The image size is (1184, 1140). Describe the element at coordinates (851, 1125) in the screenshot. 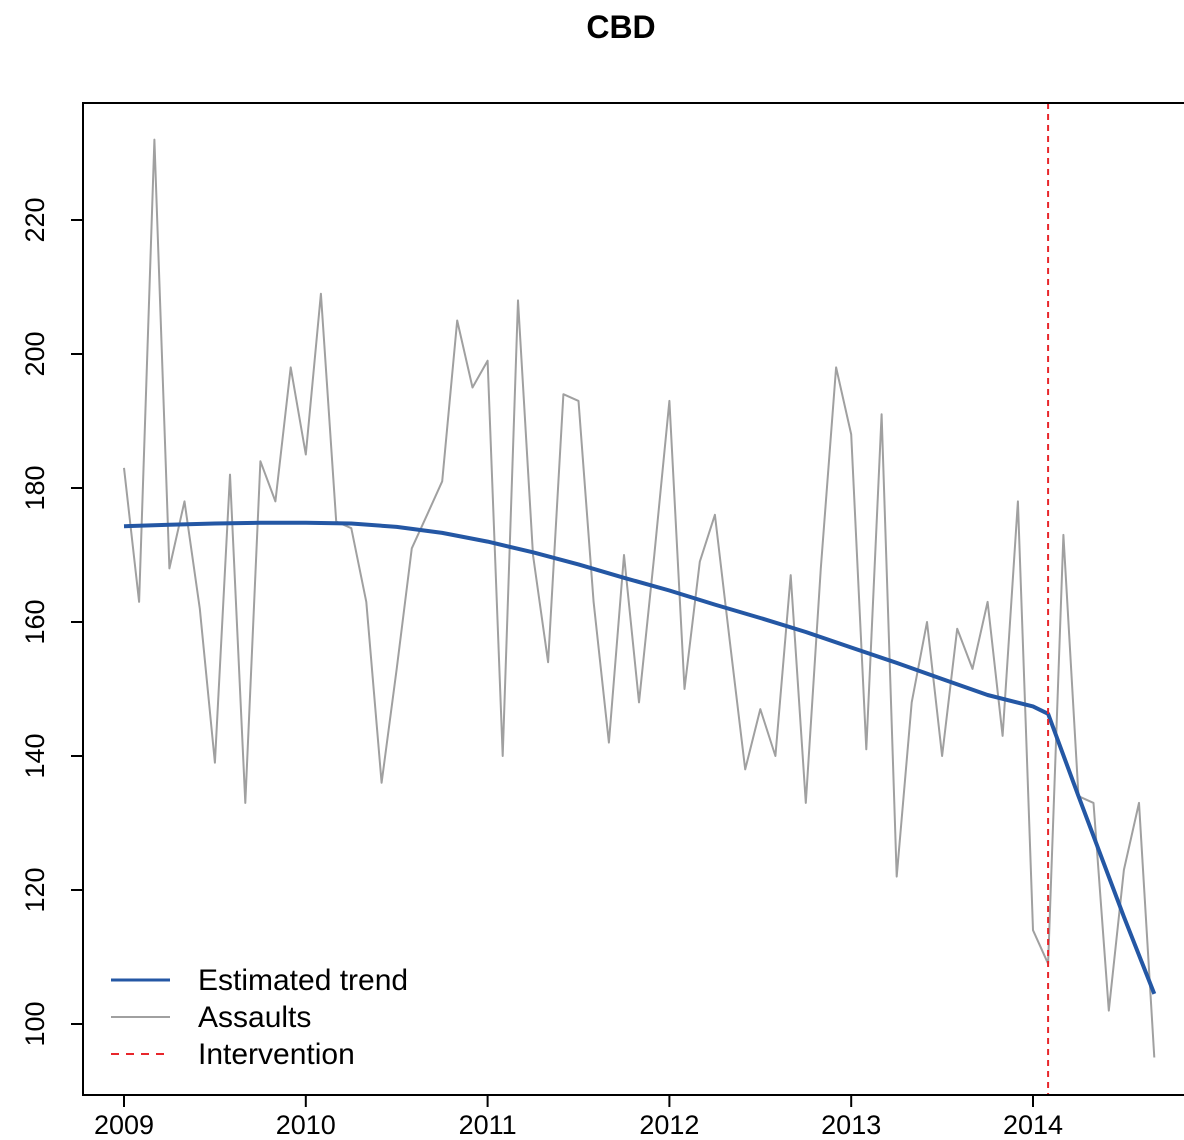

I see `x-tick-label: 2013` at that location.